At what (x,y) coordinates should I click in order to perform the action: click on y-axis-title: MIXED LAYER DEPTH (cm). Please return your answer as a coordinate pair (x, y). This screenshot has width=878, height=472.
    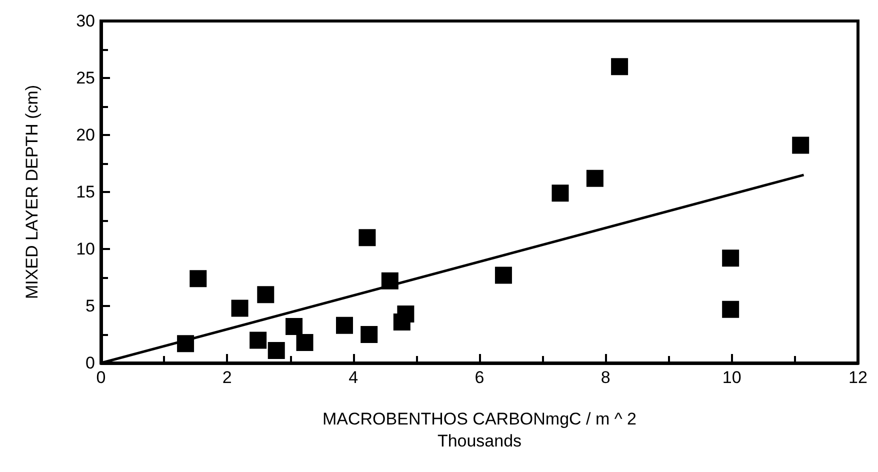
    Looking at the image, I should click on (32, 192).